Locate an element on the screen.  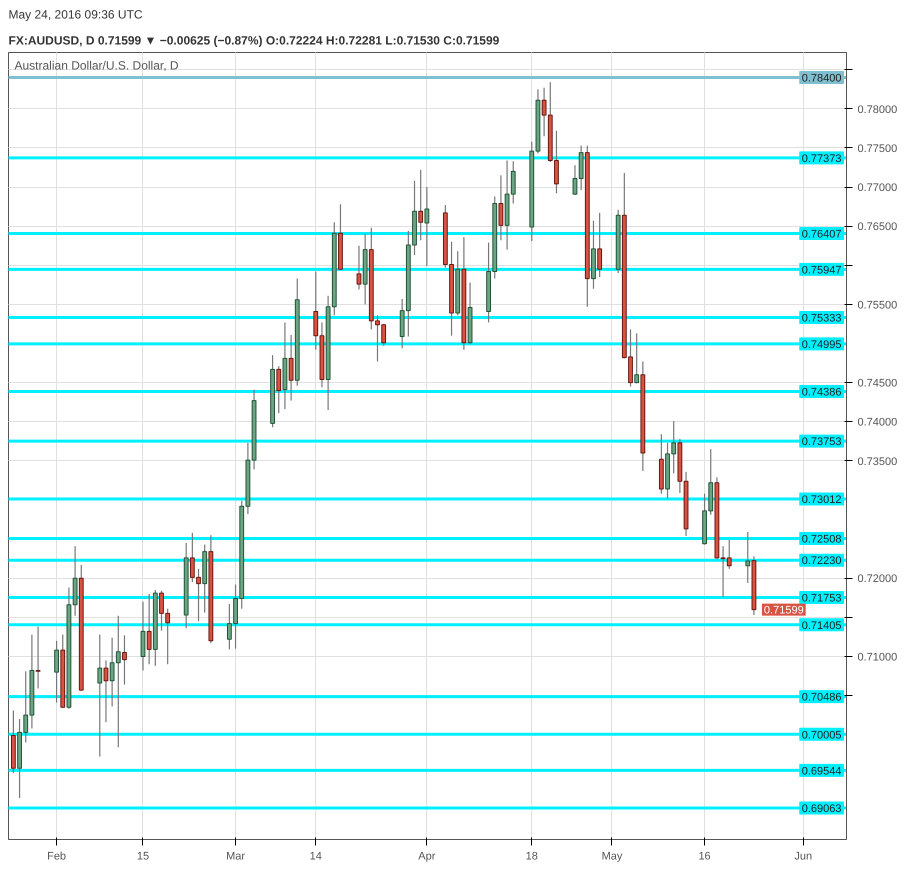
y-tick-label: 0.77000 is located at coordinates (878, 188).